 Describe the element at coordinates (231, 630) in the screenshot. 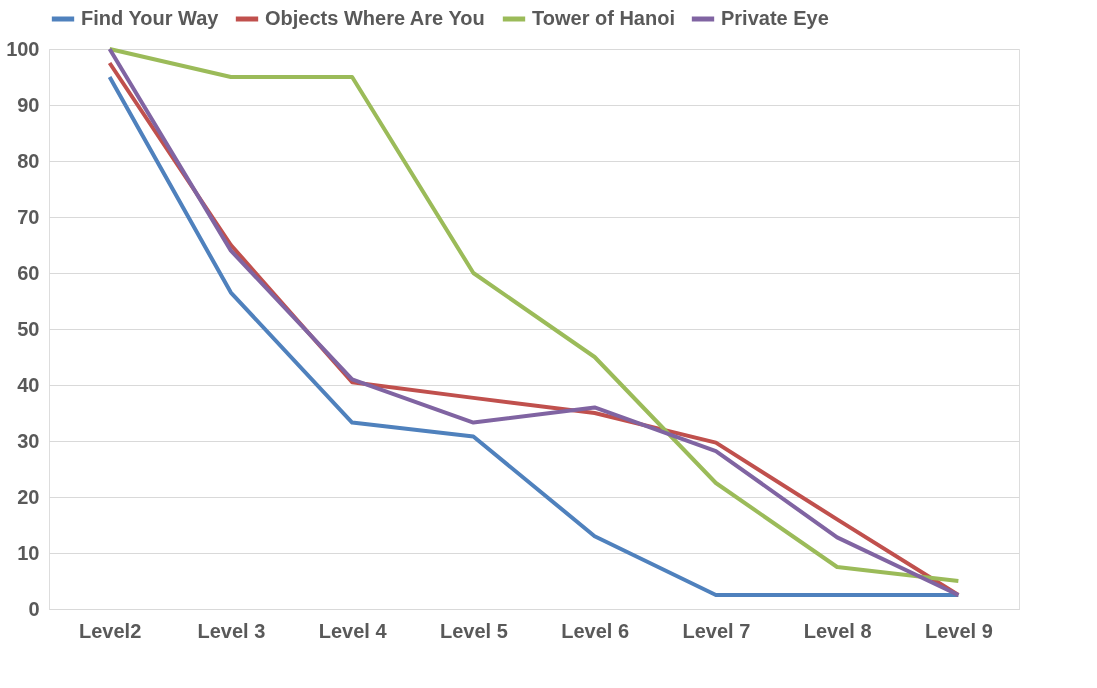

I see `x-tick-label: Level 3` at that location.